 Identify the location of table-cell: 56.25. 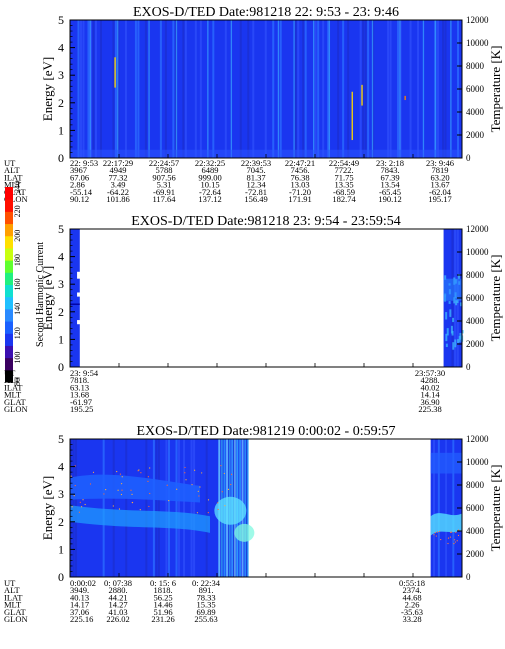
(162, 597).